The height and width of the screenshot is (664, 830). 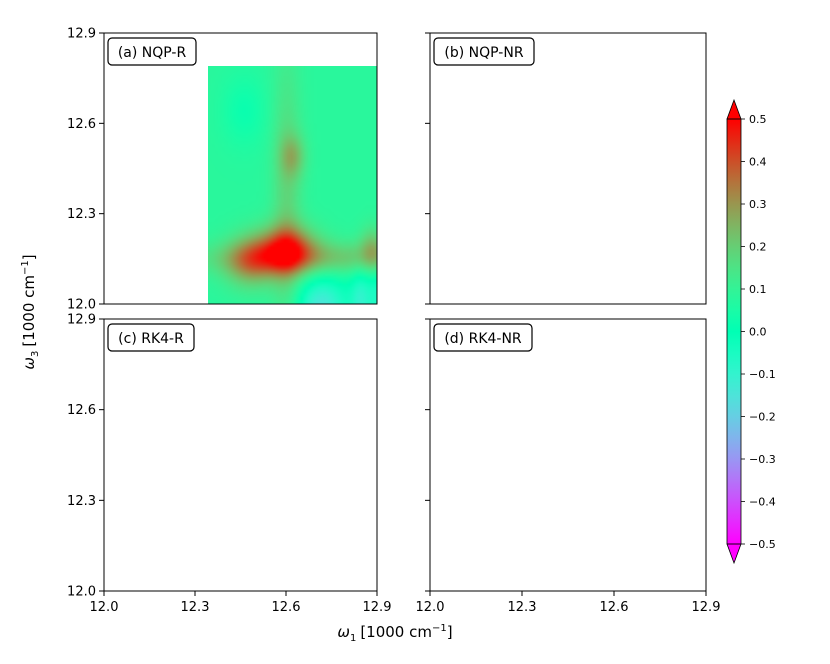 What do you see at coordinates (762, 502) in the screenshot?
I see `colorbar-tick-label-9: −0.4` at bounding box center [762, 502].